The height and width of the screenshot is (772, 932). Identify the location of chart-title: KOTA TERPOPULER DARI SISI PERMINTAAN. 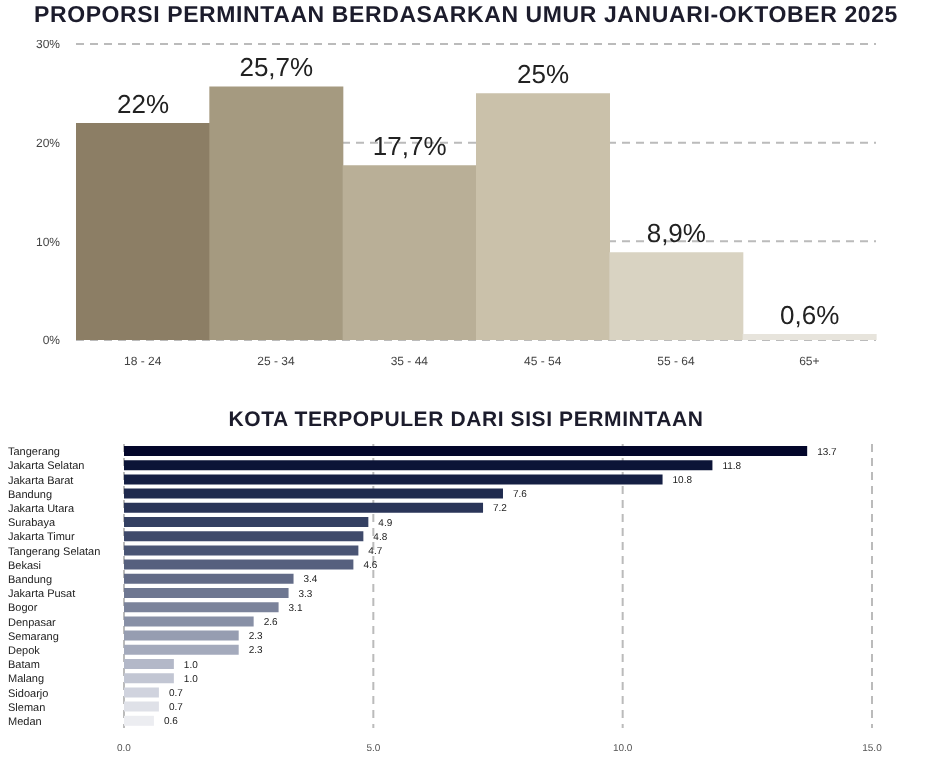
(466, 422).